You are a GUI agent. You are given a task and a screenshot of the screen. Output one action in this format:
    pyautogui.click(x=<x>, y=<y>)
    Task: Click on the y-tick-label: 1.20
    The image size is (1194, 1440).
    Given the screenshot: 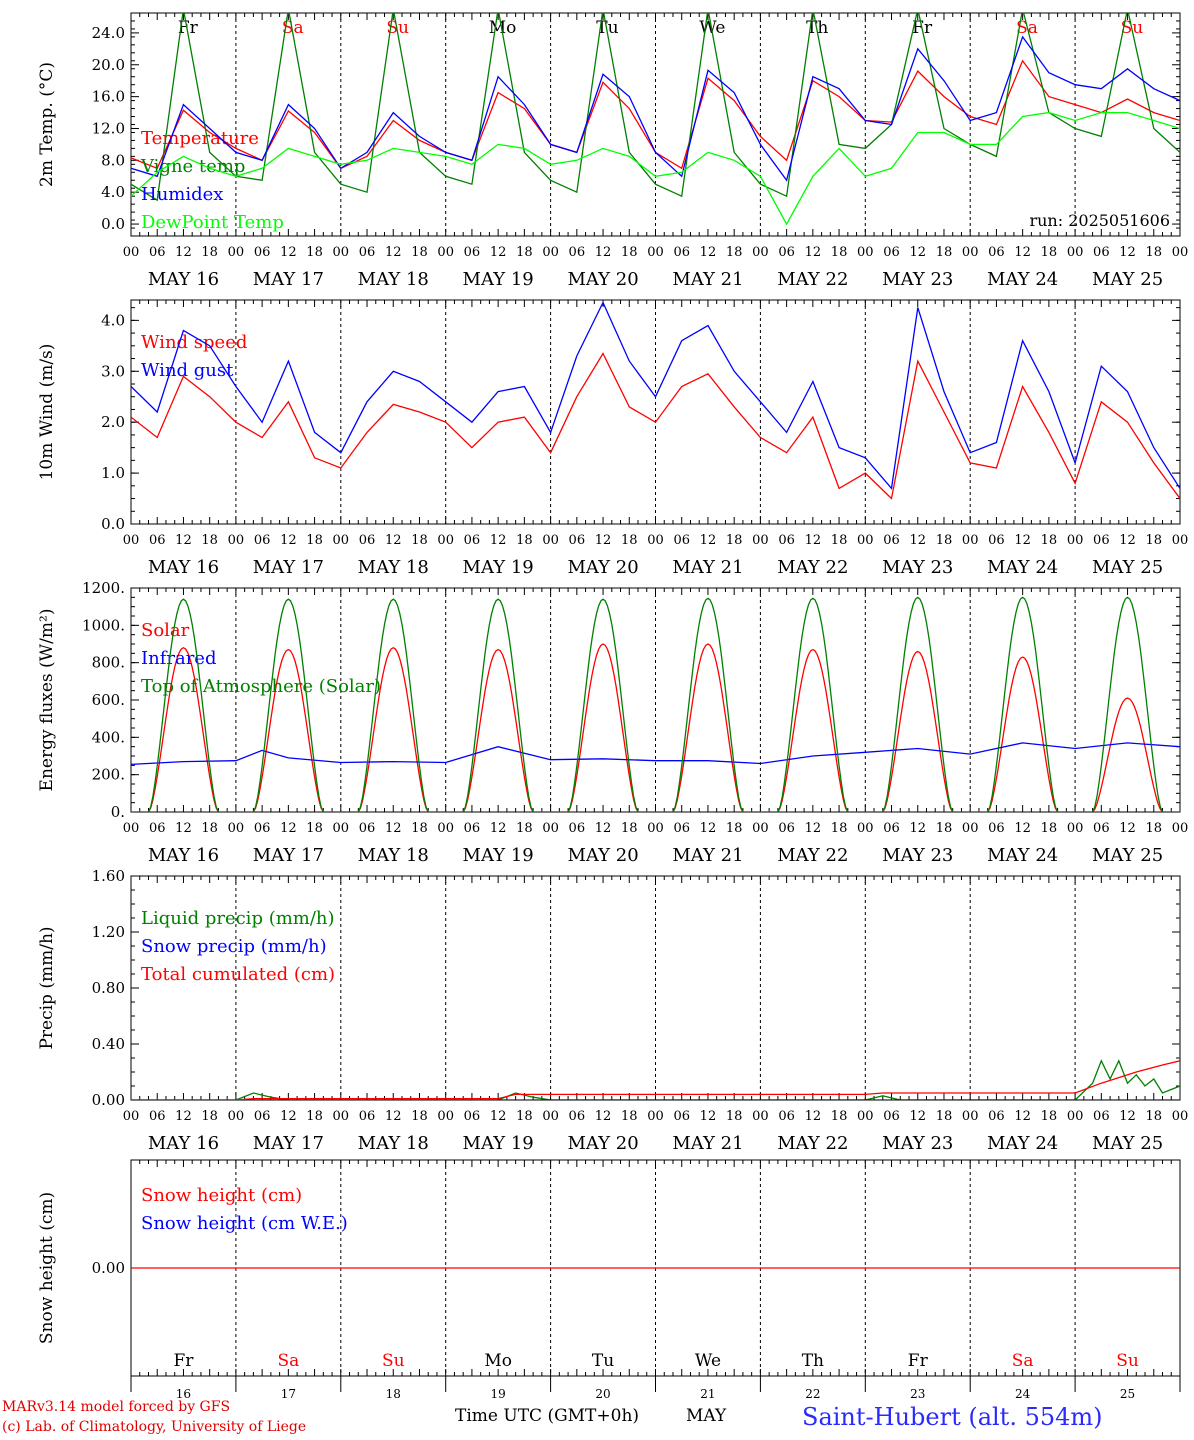 What is the action you would take?
    pyautogui.click(x=108, y=932)
    